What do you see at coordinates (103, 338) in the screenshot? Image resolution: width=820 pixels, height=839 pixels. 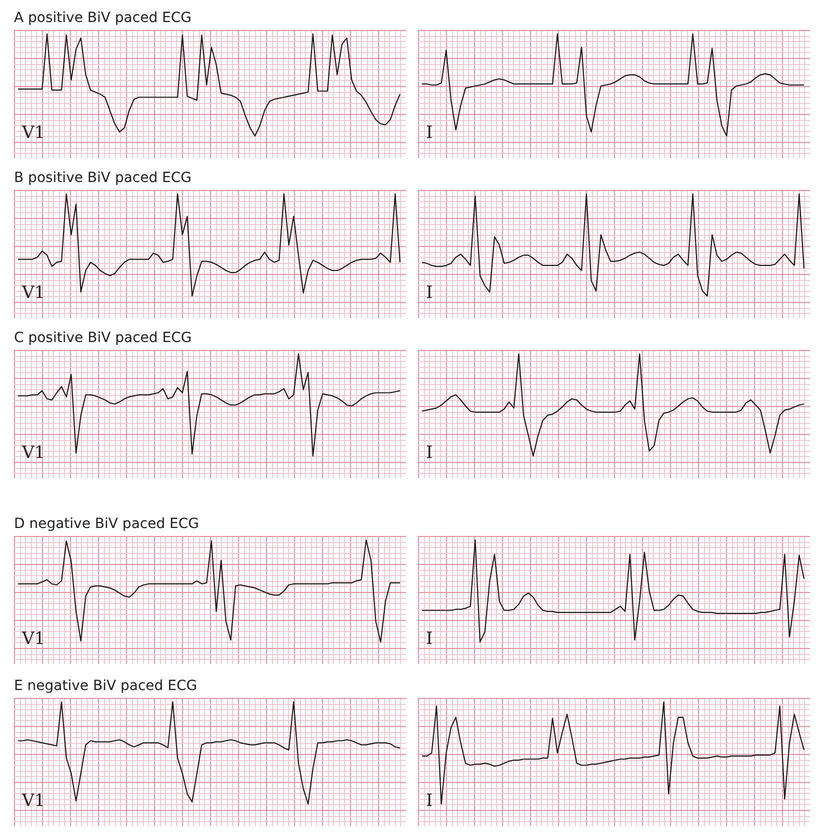 I see `chart-title: C positive BiV paced ECG` at bounding box center [103, 338].